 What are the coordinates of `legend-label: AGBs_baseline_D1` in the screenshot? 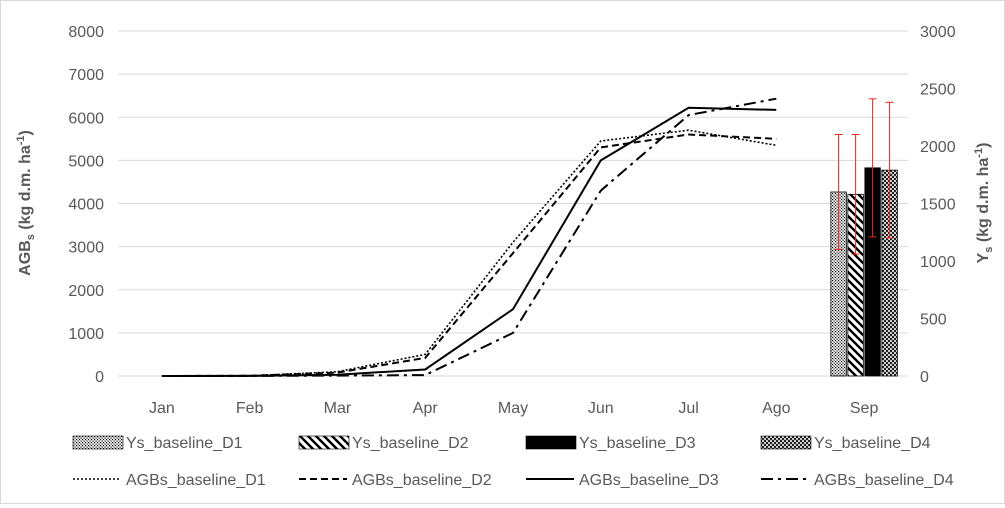 It's located at (196, 480).